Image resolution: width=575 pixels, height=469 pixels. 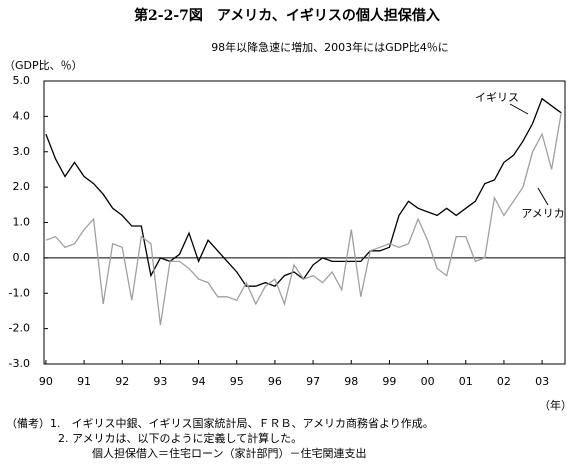 What do you see at coordinates (555, 405) in the screenshot?
I see `x-axis-label: （年）` at bounding box center [555, 405].